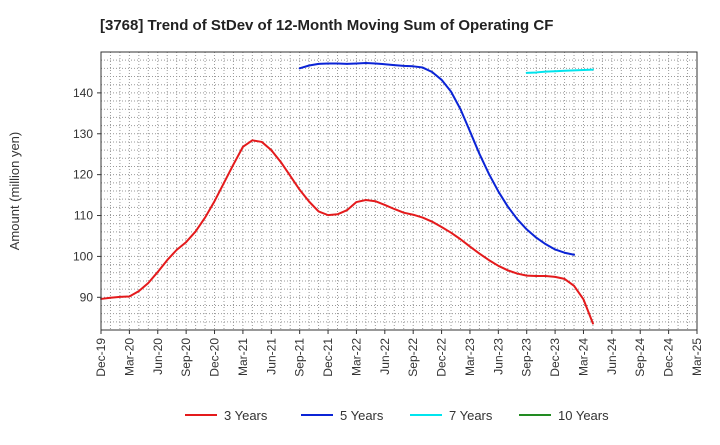 This screenshot has height=445, width=720. I want to click on series-line-7-years, so click(559, 71).